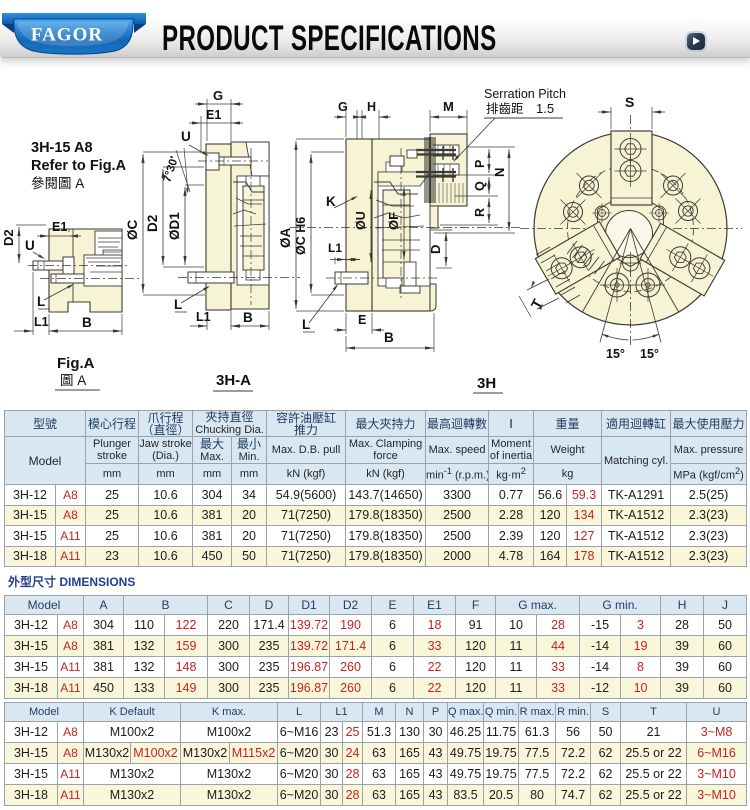 Image resolution: width=750 pixels, height=810 pixels. I want to click on svg-text: Serration Pitch, so click(525, 94).